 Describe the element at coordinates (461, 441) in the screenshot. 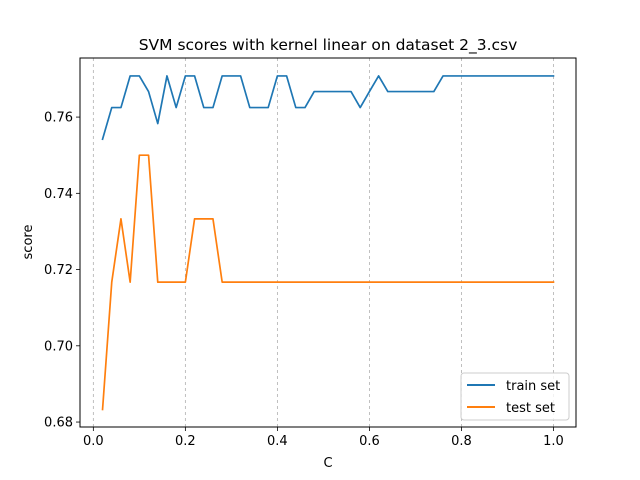

I see `x-tick-label: 0.8` at that location.